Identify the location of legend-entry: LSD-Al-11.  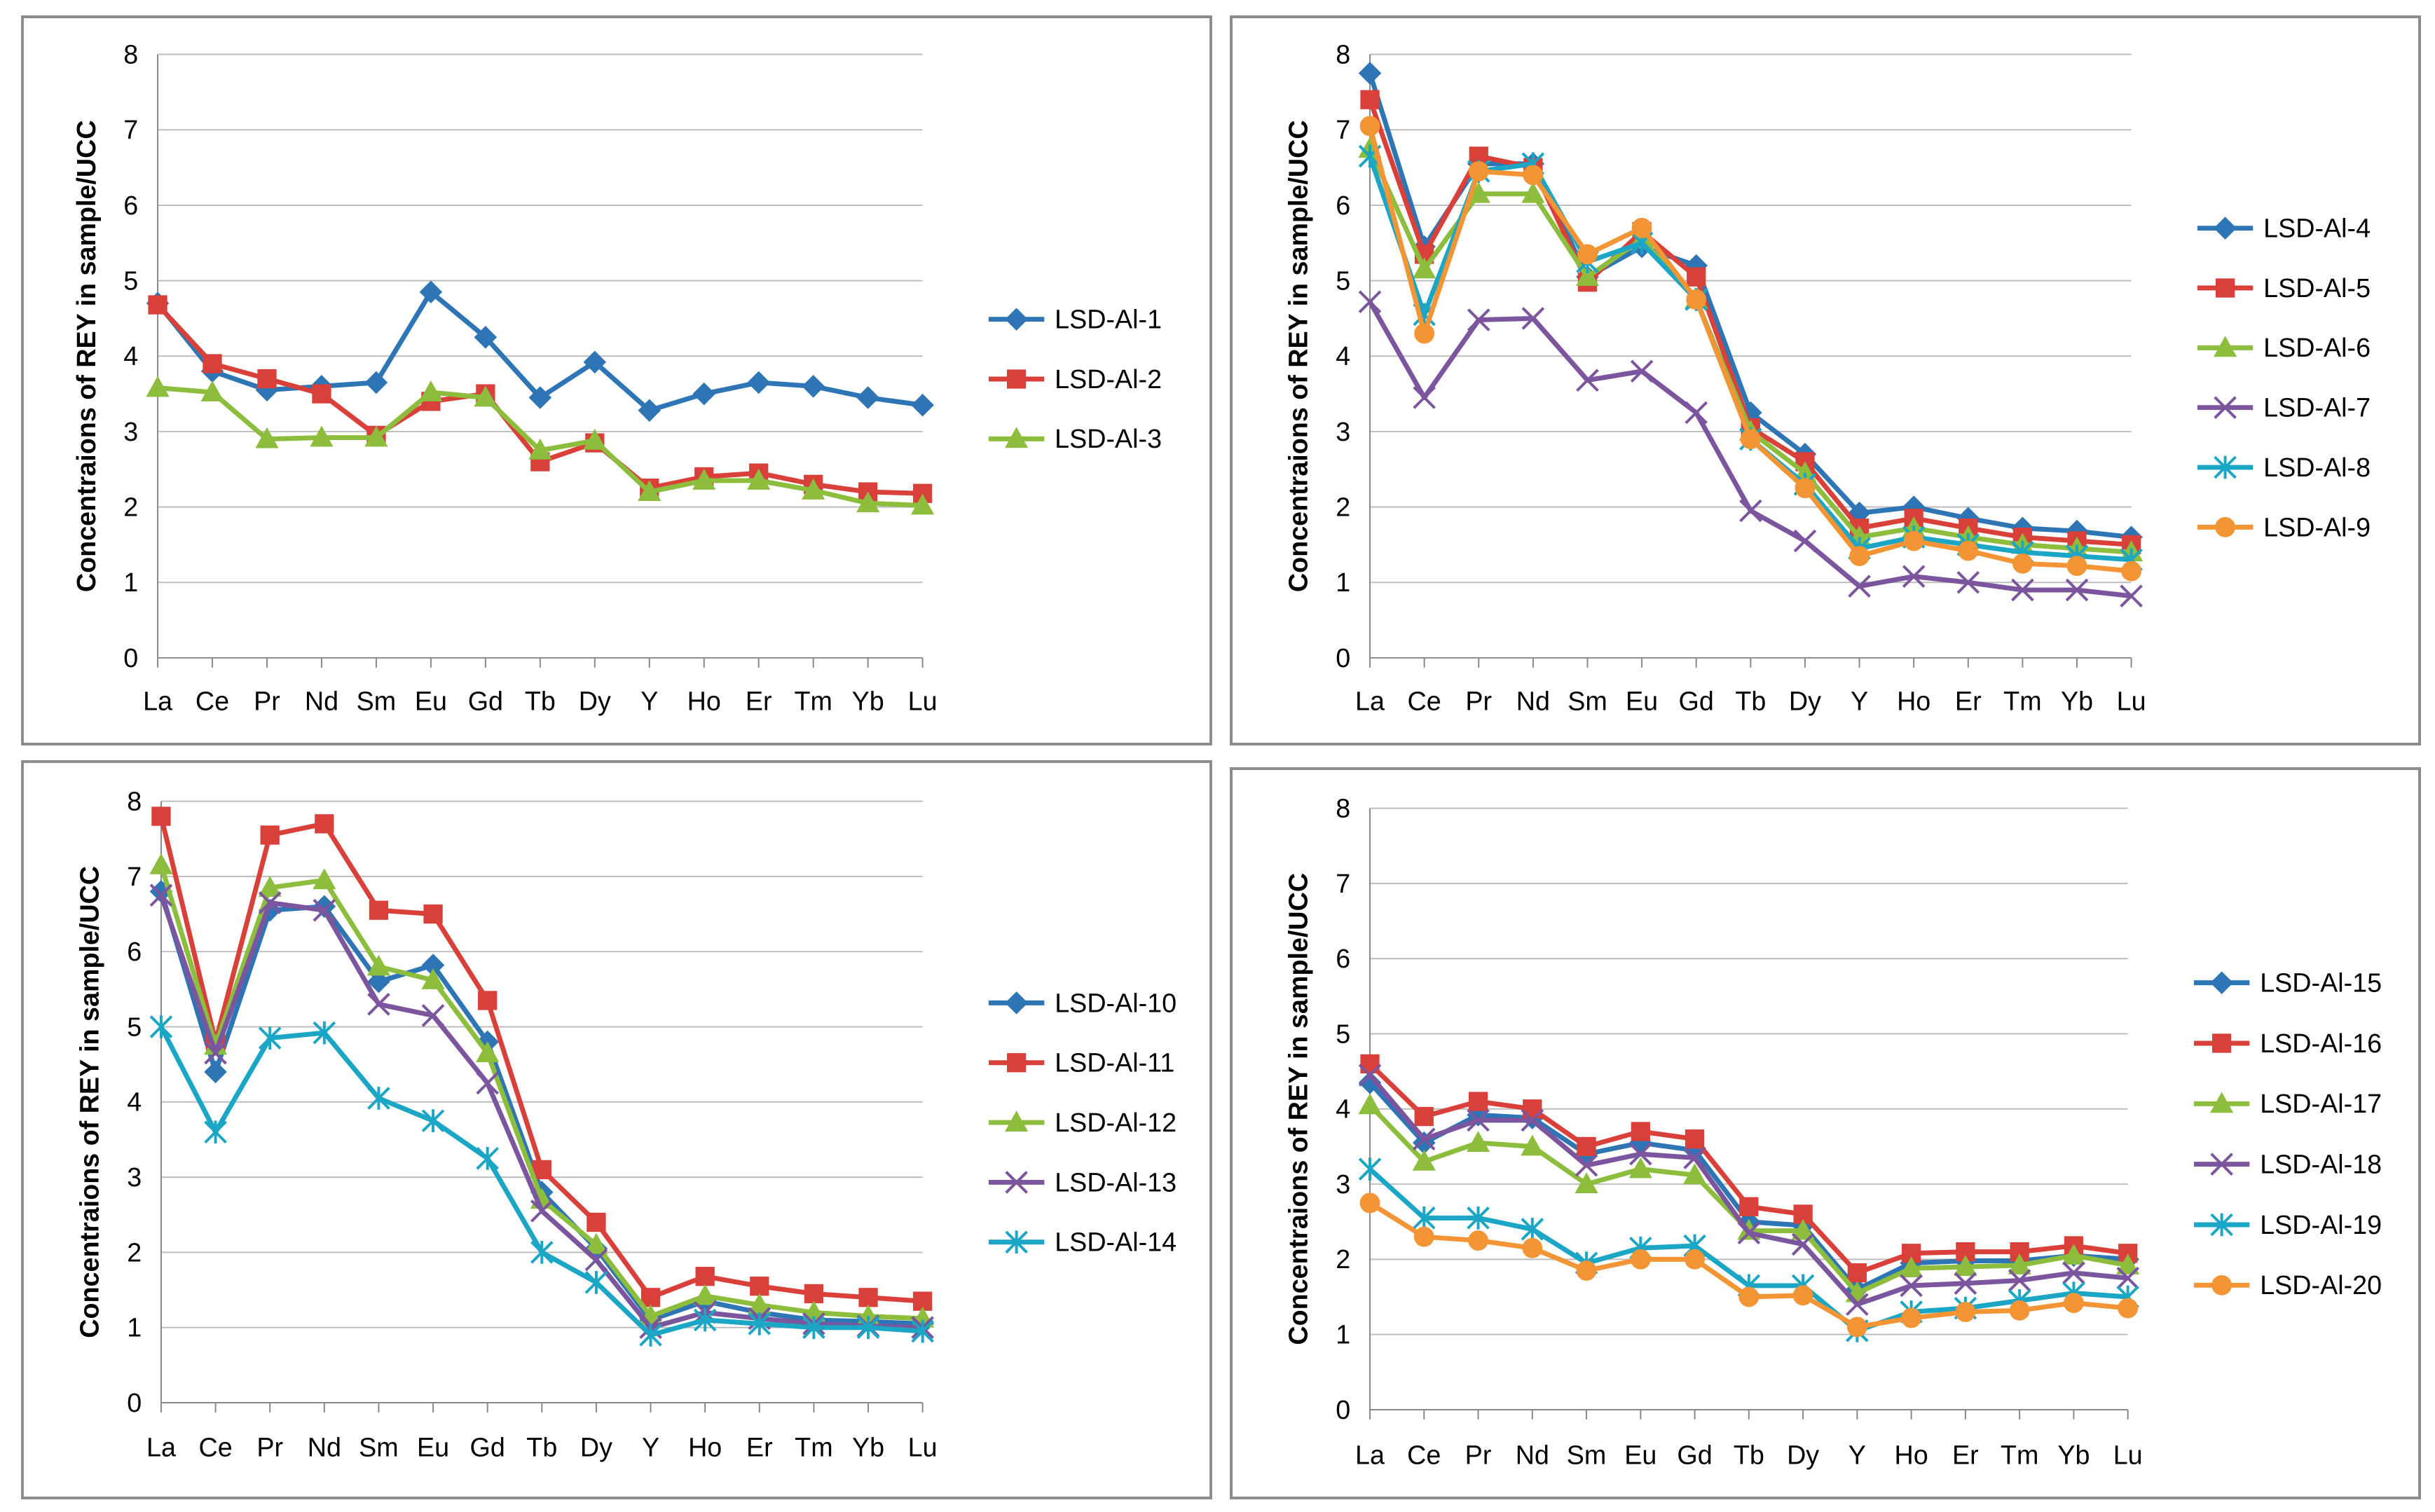
(1081, 1063).